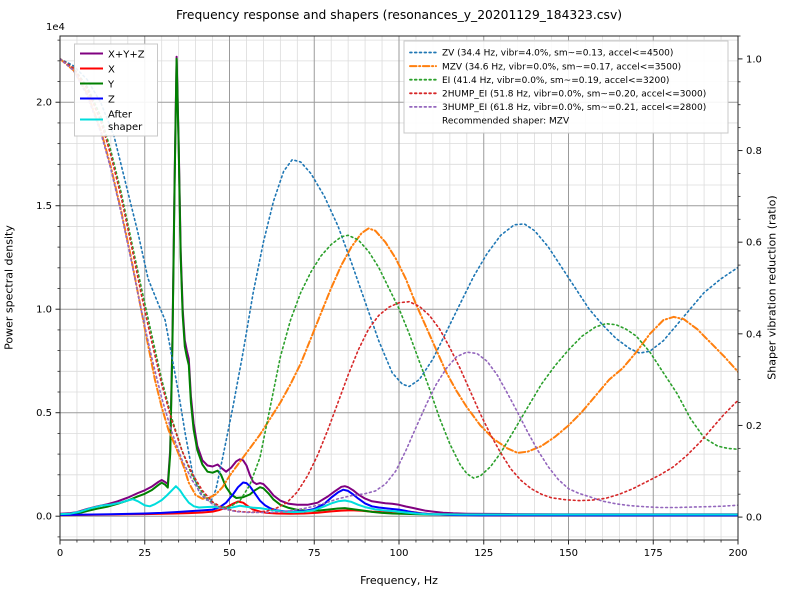  Describe the element at coordinates (44, 103) in the screenshot. I see `y-left-tick-label: 2.0` at that location.